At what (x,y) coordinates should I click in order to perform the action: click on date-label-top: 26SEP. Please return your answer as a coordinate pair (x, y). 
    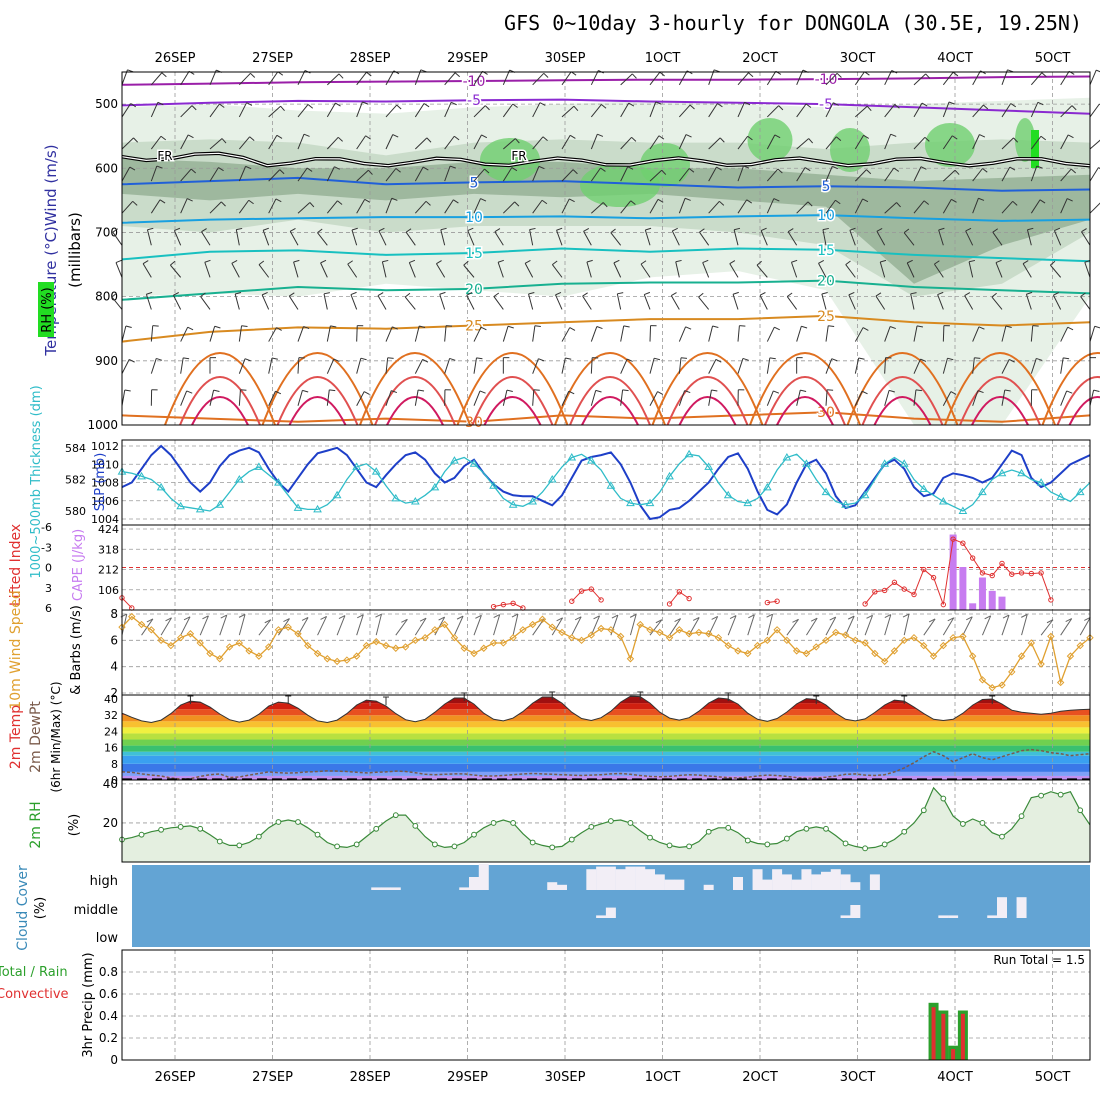
    Looking at the image, I should click on (175, 58).